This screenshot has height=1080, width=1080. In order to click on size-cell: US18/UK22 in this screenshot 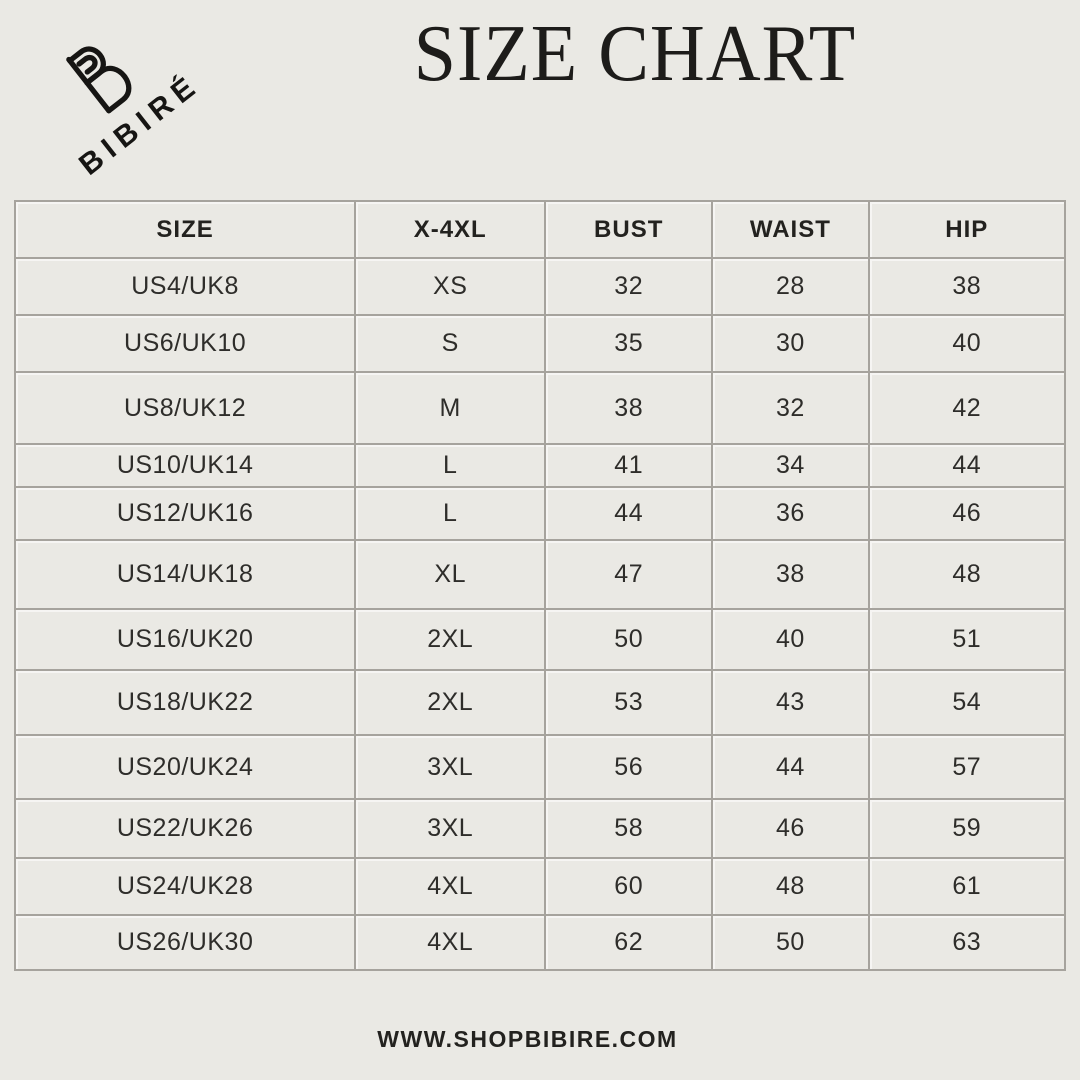, I will do `click(185, 702)`.